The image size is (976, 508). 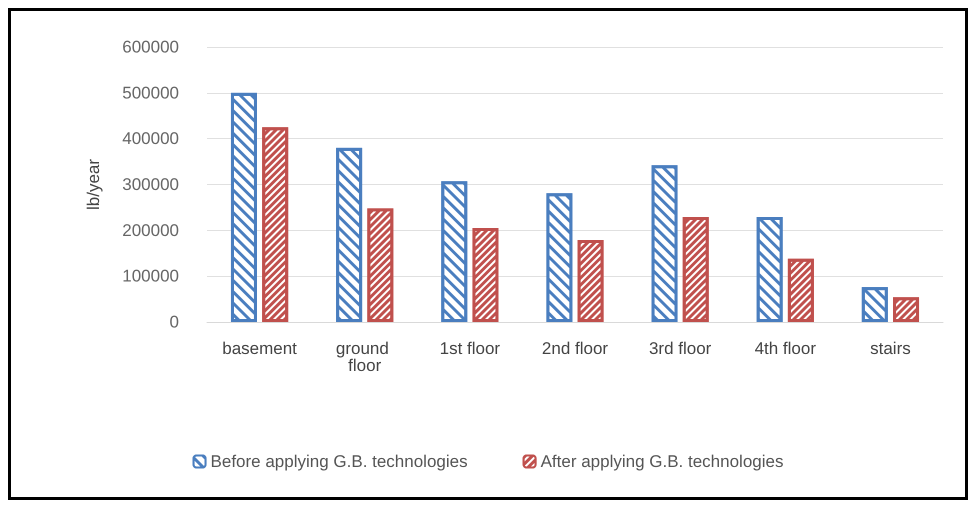 I want to click on x-tick-label: stairs, so click(x=890, y=348).